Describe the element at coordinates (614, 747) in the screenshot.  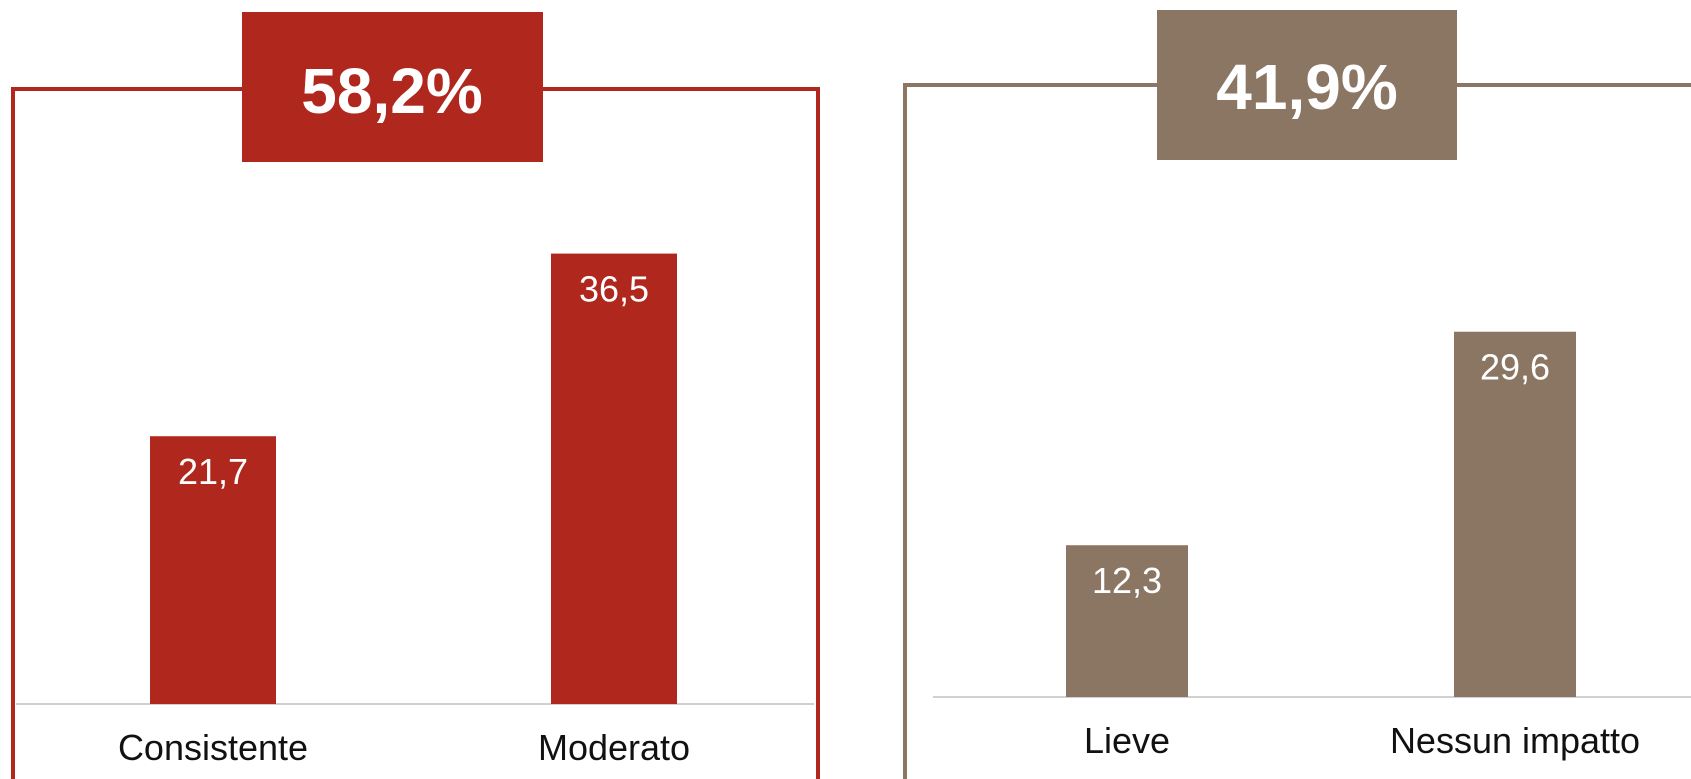
I see `category-label-moderato: Moderato` at that location.